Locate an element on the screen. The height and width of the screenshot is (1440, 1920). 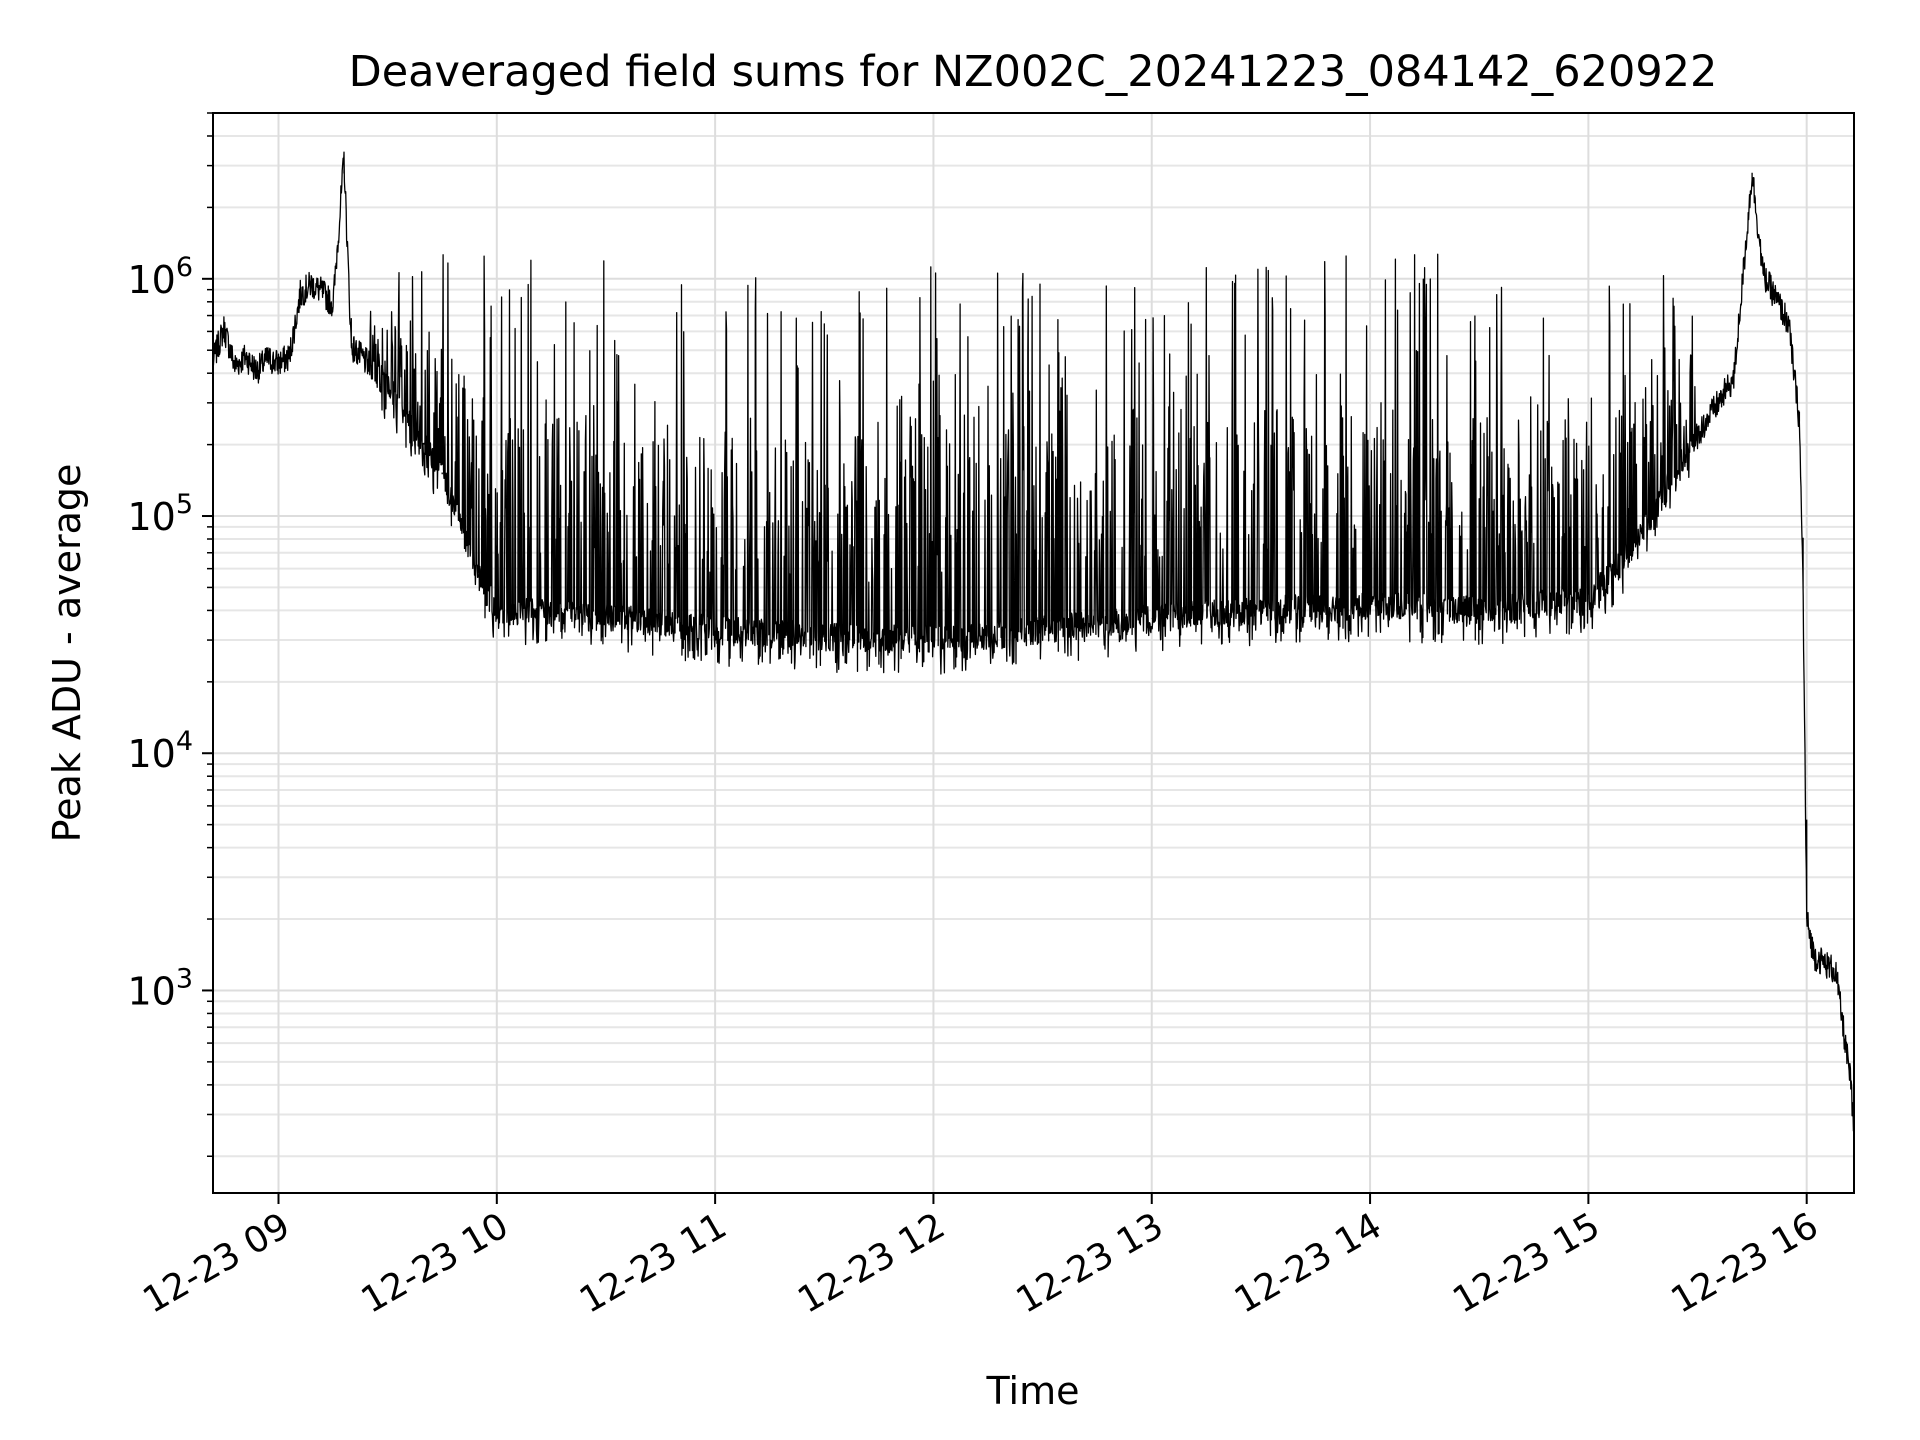
y-tick-label: 105 is located at coordinates (160, 514).